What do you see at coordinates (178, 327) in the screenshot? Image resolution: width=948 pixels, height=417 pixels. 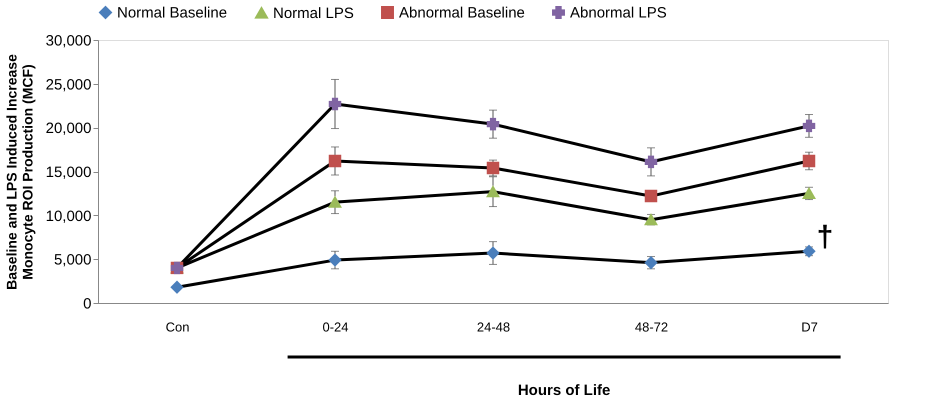 I see `x-tick-label: Con` at bounding box center [178, 327].